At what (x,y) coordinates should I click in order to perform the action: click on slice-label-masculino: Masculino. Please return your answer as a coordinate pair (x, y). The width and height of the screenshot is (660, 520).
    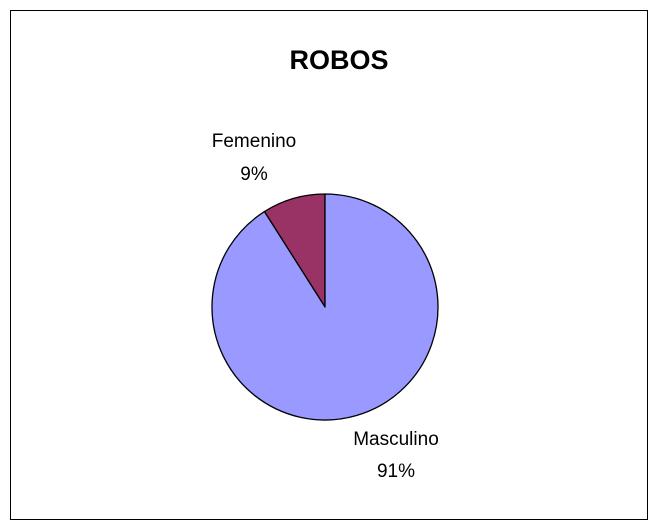
    Looking at the image, I should click on (396, 439).